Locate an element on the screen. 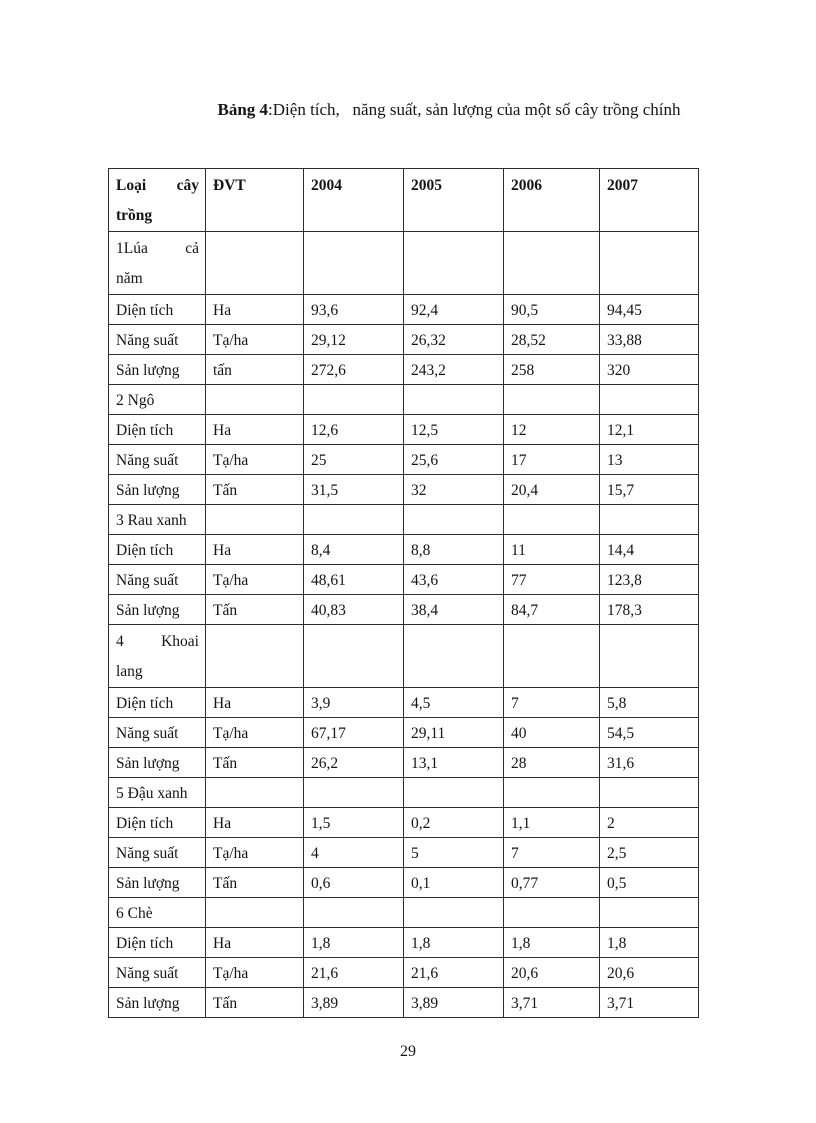  value-2005: 26,32 is located at coordinates (453, 339).